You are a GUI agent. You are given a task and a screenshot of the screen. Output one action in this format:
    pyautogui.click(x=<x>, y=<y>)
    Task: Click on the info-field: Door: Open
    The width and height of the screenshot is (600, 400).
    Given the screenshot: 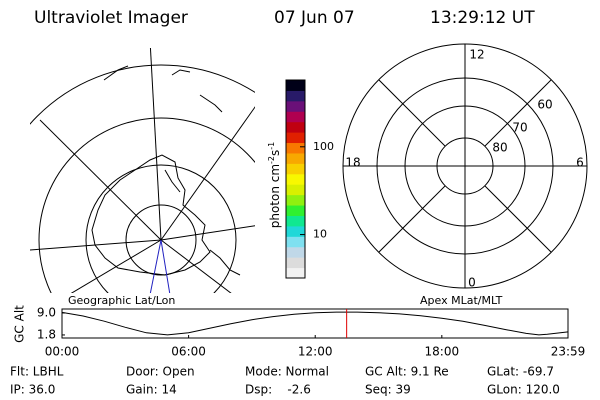 What is the action you would take?
    pyautogui.click(x=160, y=372)
    